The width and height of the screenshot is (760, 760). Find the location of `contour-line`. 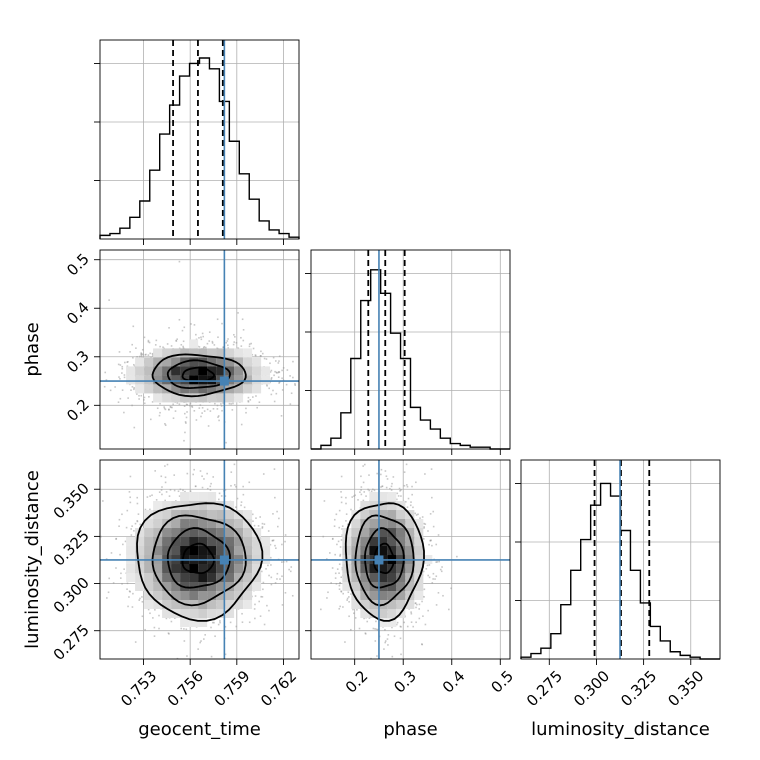

contour-line is located at coordinates (199, 375).